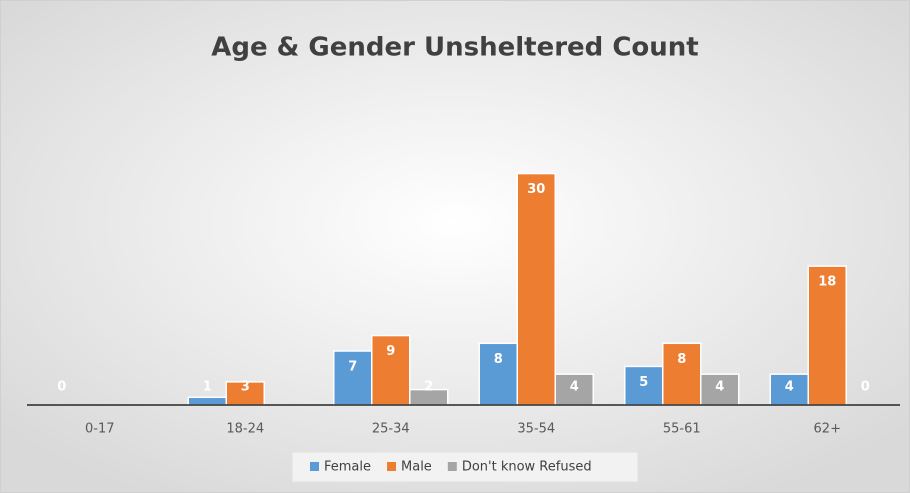 This screenshot has height=493, width=910. I want to click on data-label: 2, so click(428, 387).